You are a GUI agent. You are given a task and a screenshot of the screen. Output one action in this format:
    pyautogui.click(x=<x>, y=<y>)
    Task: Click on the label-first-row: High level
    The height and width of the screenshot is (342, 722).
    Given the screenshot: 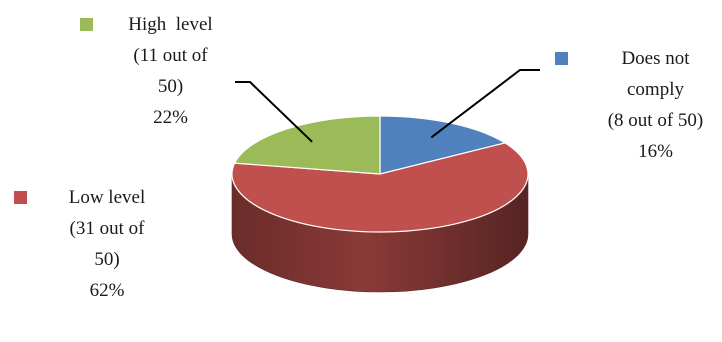 What is the action you would take?
    pyautogui.click(x=160, y=24)
    